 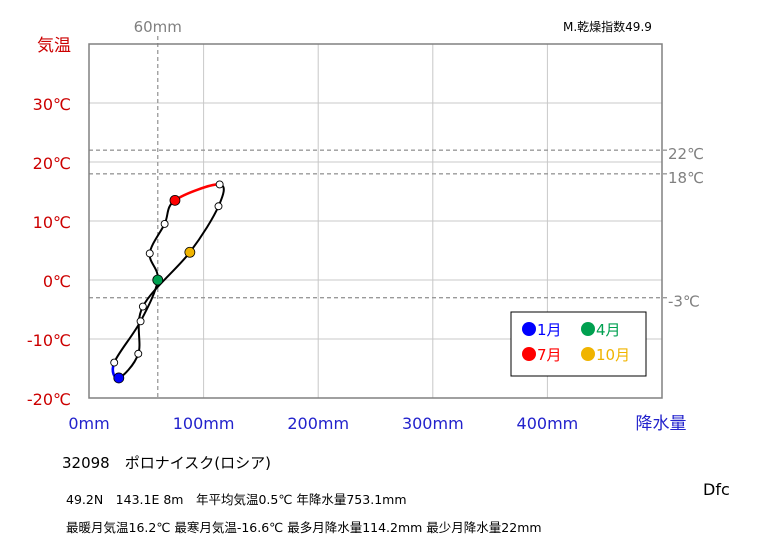 I want to click on dryness-index: M.乾燥指数49.9, so click(x=607, y=27).